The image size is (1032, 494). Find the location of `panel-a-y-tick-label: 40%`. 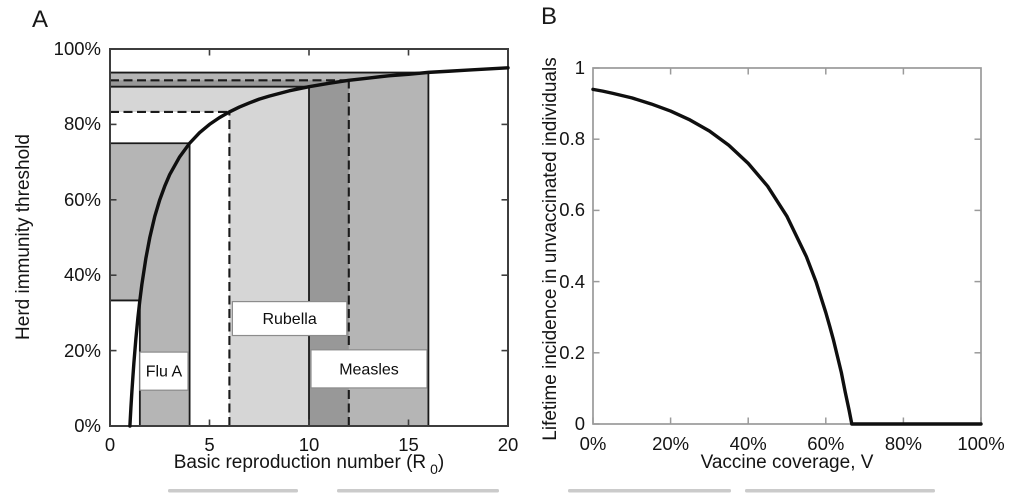

panel-a-y-tick-label: 40% is located at coordinates (82, 275).